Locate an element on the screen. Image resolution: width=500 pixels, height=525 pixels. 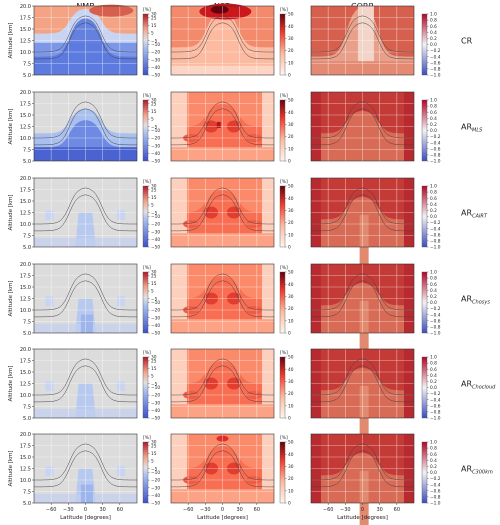
grid-corr-cr is located at coordinates (362, 40).